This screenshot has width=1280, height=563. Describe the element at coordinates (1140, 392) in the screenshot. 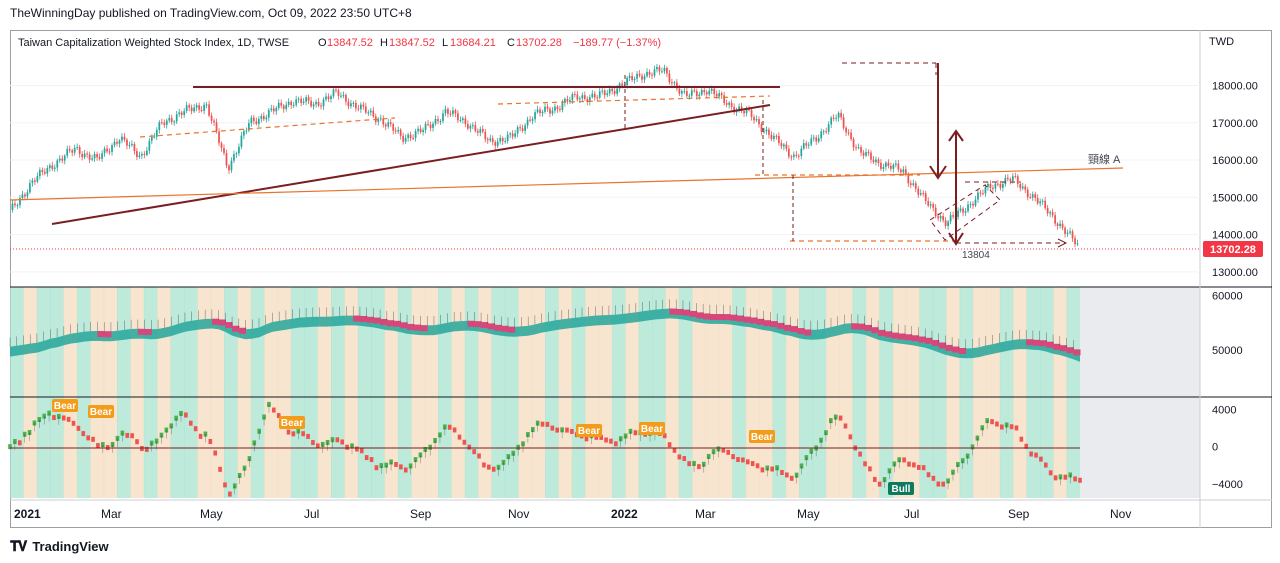

I see `future-zone` at that location.